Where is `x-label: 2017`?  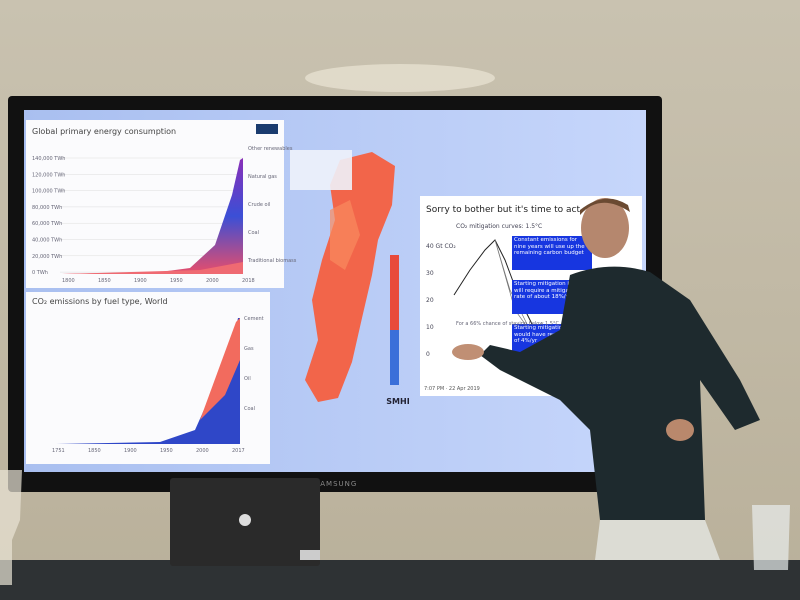 x-label: 2017 is located at coordinates (238, 451).